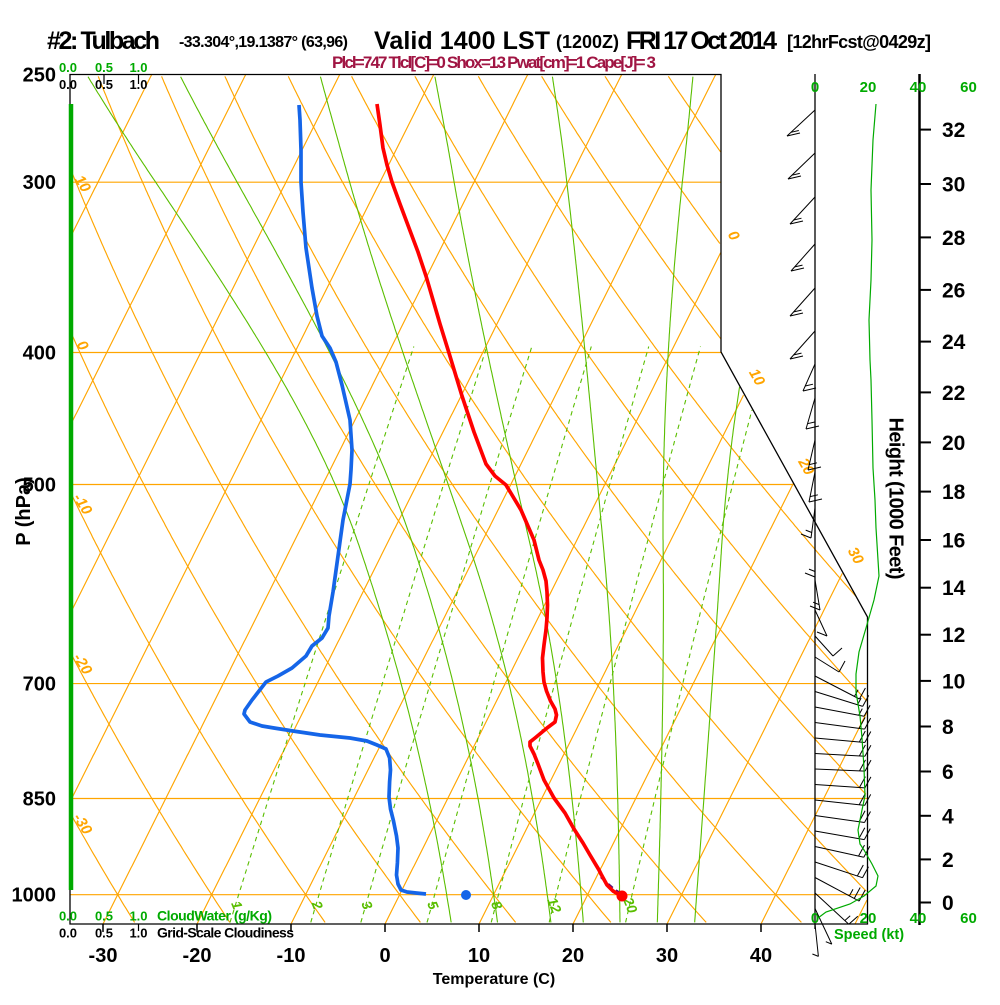  What do you see at coordinates (953, 290) in the screenshot?
I see `svg-text: 26` at bounding box center [953, 290].